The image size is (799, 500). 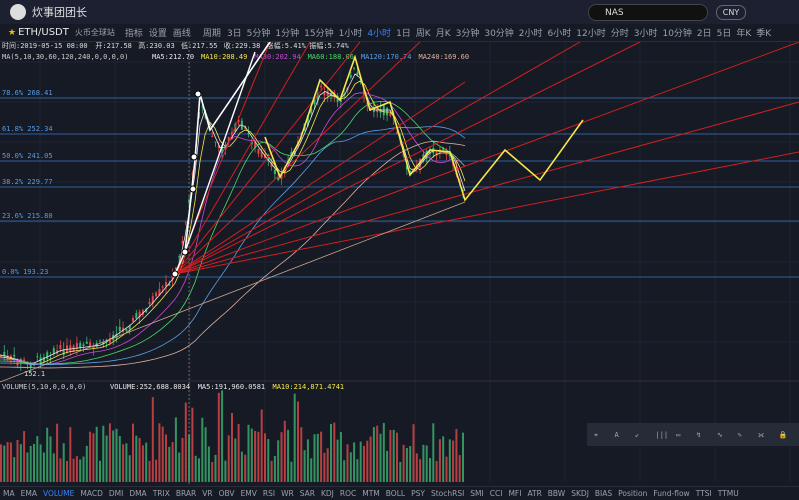 I want to click on period: 2日, so click(x=704, y=34).